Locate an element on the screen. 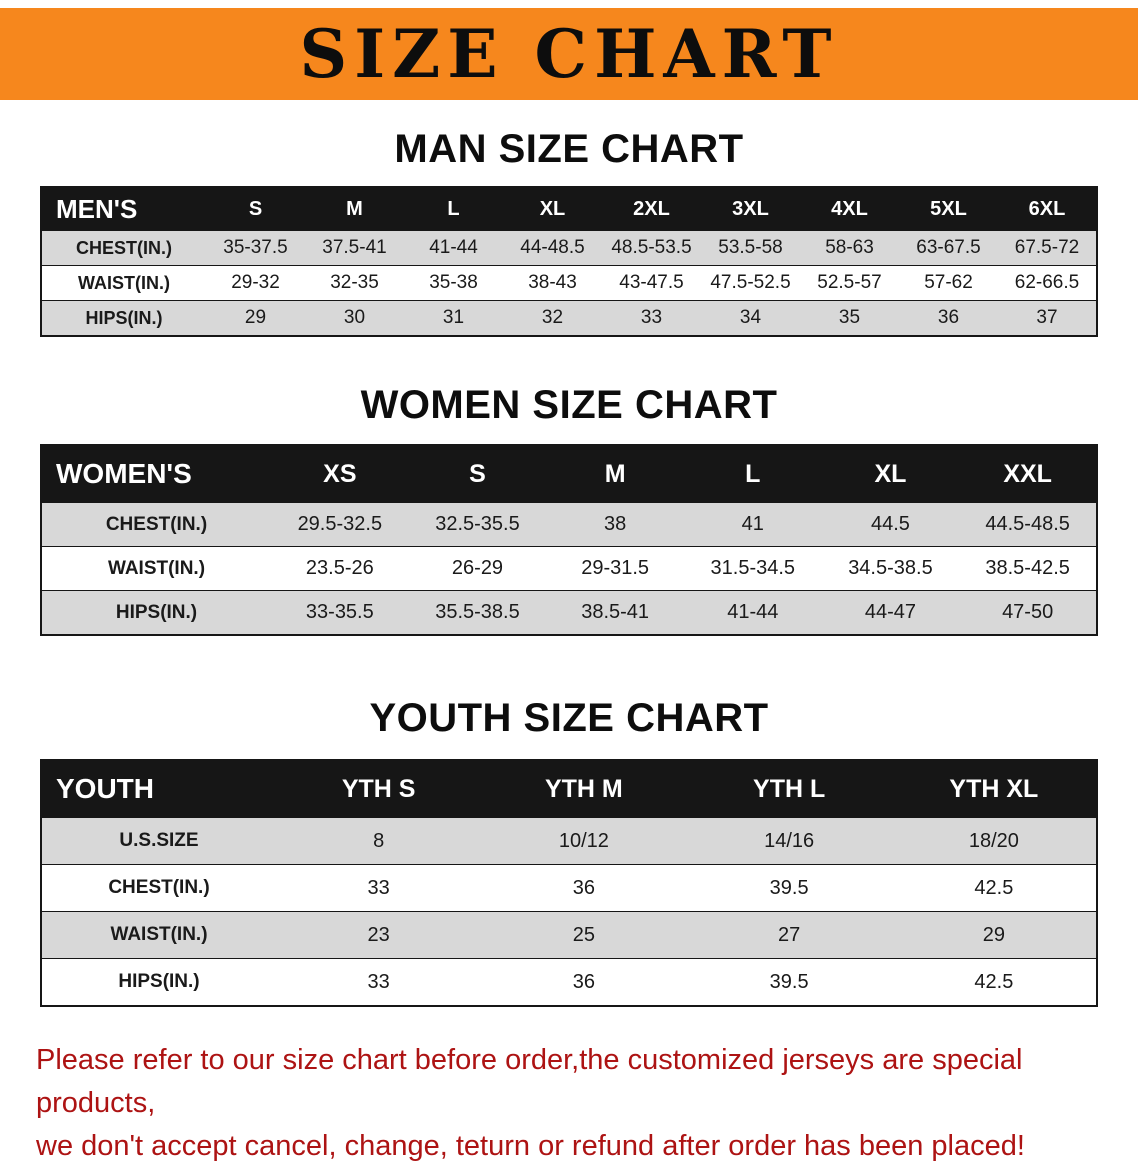  table-header-row: MEN'S S M L XL 2XL 3XL 4XL 5XL 6XL is located at coordinates (569, 209).